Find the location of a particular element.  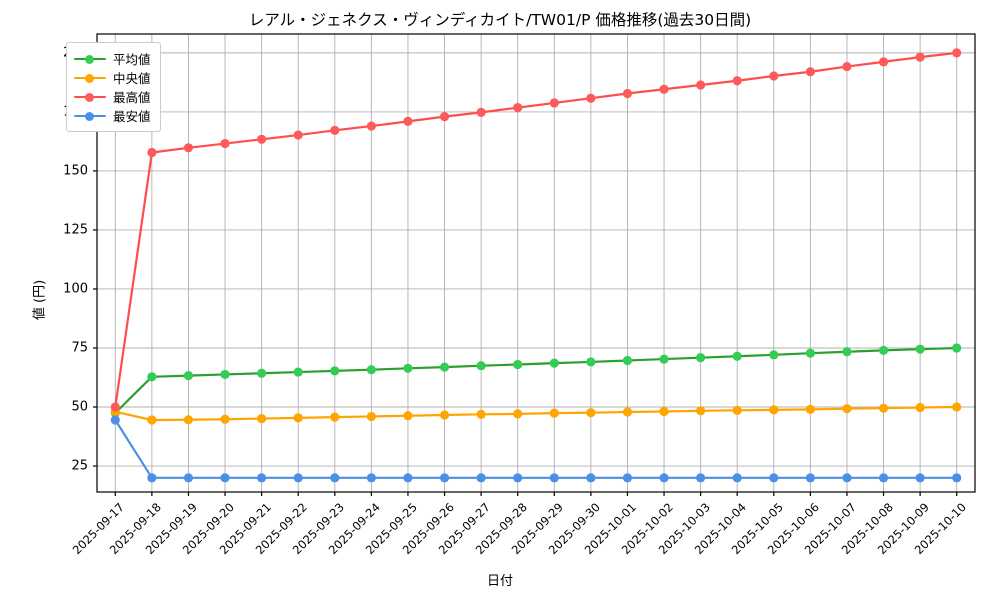

y-tick-label: 150 is located at coordinates (75, 171).